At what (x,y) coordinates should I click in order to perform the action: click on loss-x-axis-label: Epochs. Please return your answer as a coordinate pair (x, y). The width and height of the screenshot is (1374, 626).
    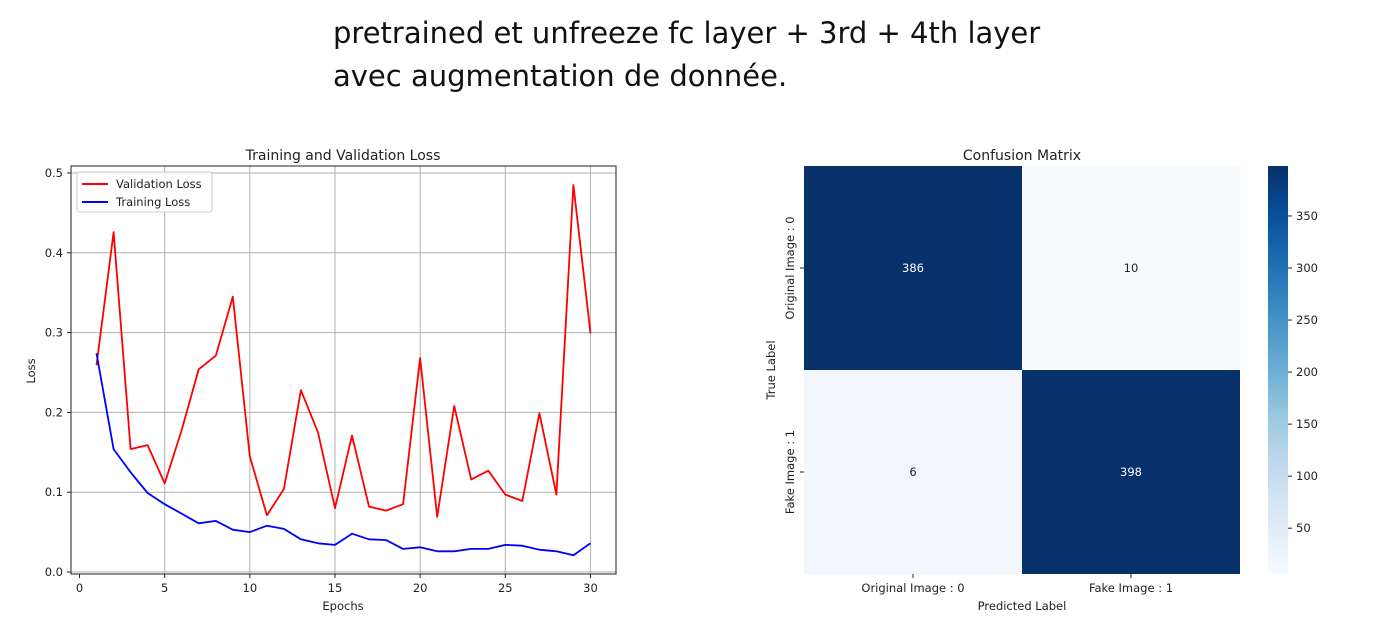
    Looking at the image, I should click on (342, 606).